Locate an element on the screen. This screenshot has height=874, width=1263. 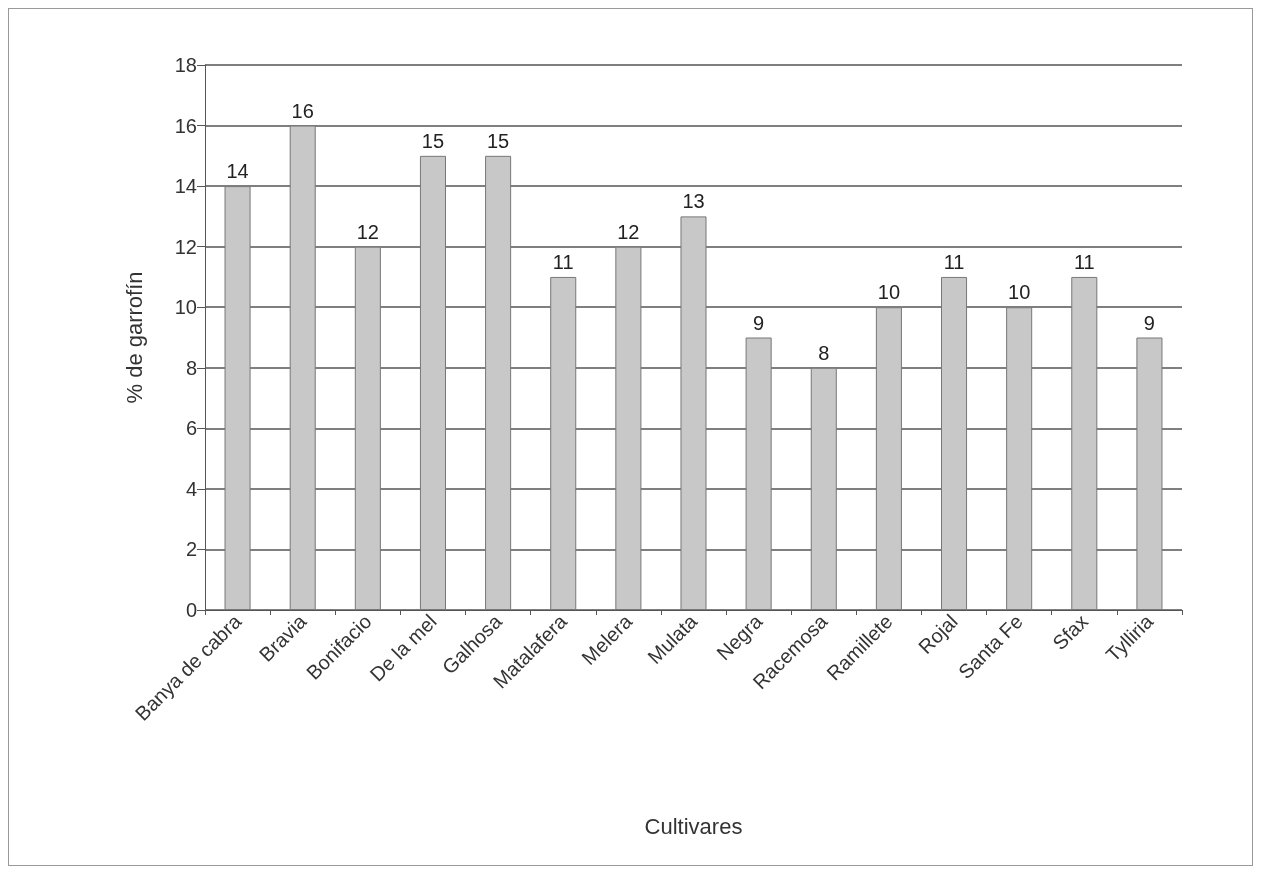
y-tick-label: 14 is located at coordinates (185, 186).